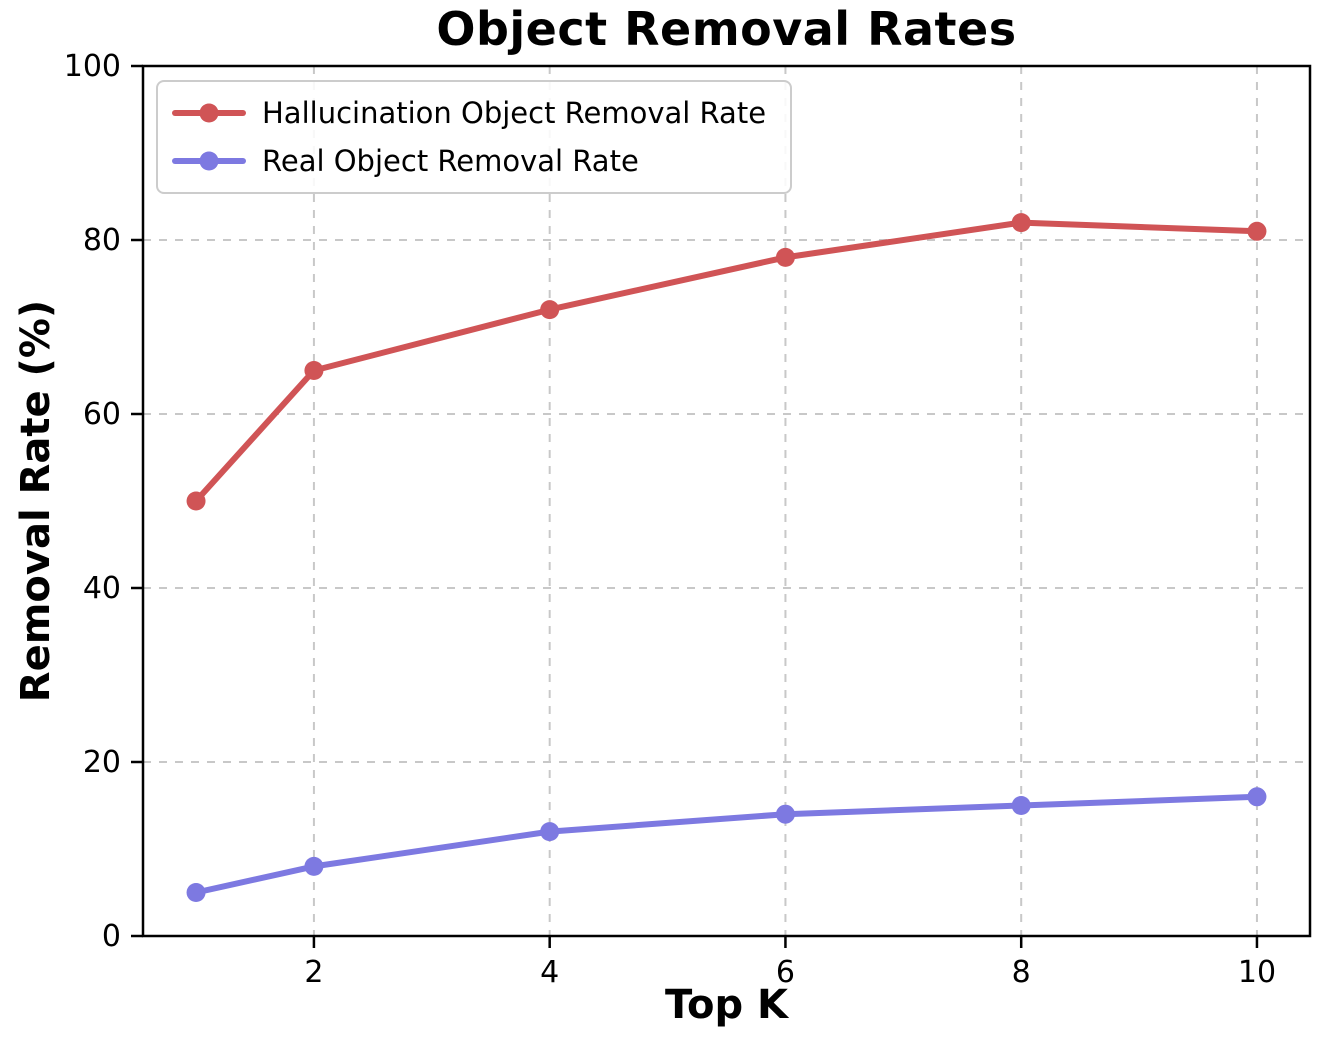 The width and height of the screenshot is (1329, 1050). Describe the element at coordinates (1021, 972) in the screenshot. I see `x-tick-label: 8` at that location.